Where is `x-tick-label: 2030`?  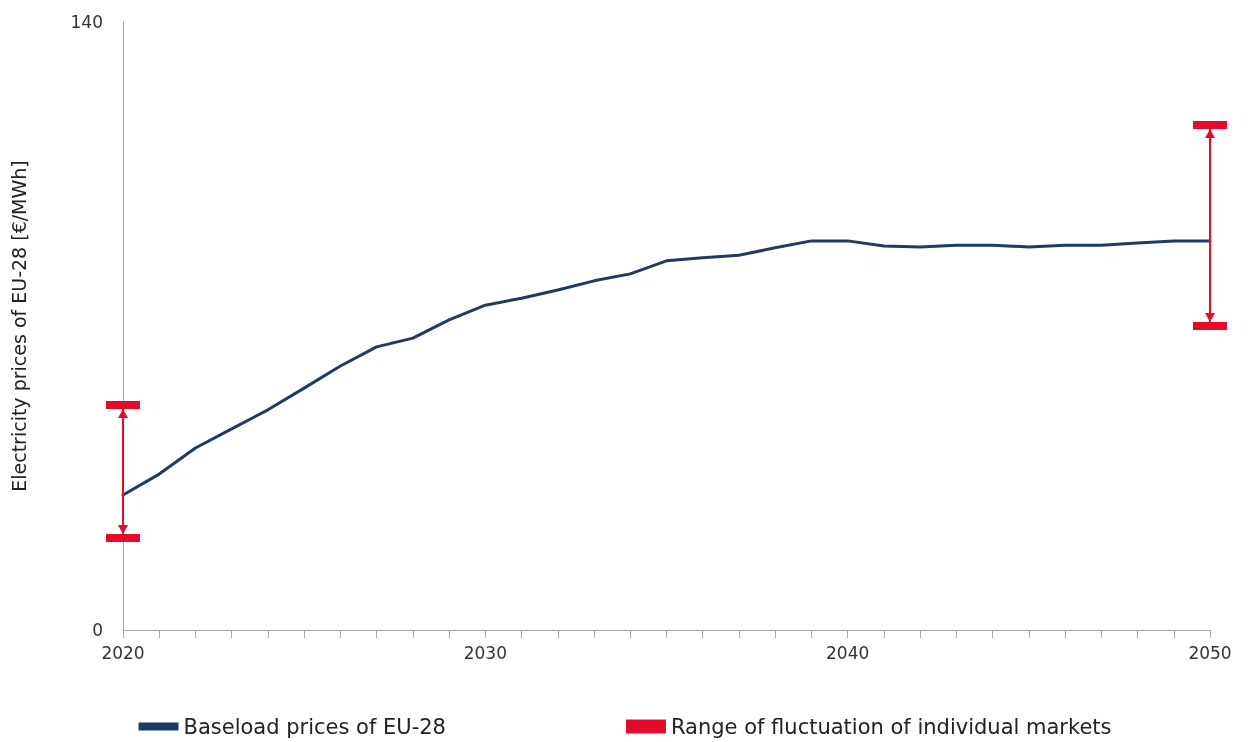
x-tick-label: 2030 is located at coordinates (485, 652).